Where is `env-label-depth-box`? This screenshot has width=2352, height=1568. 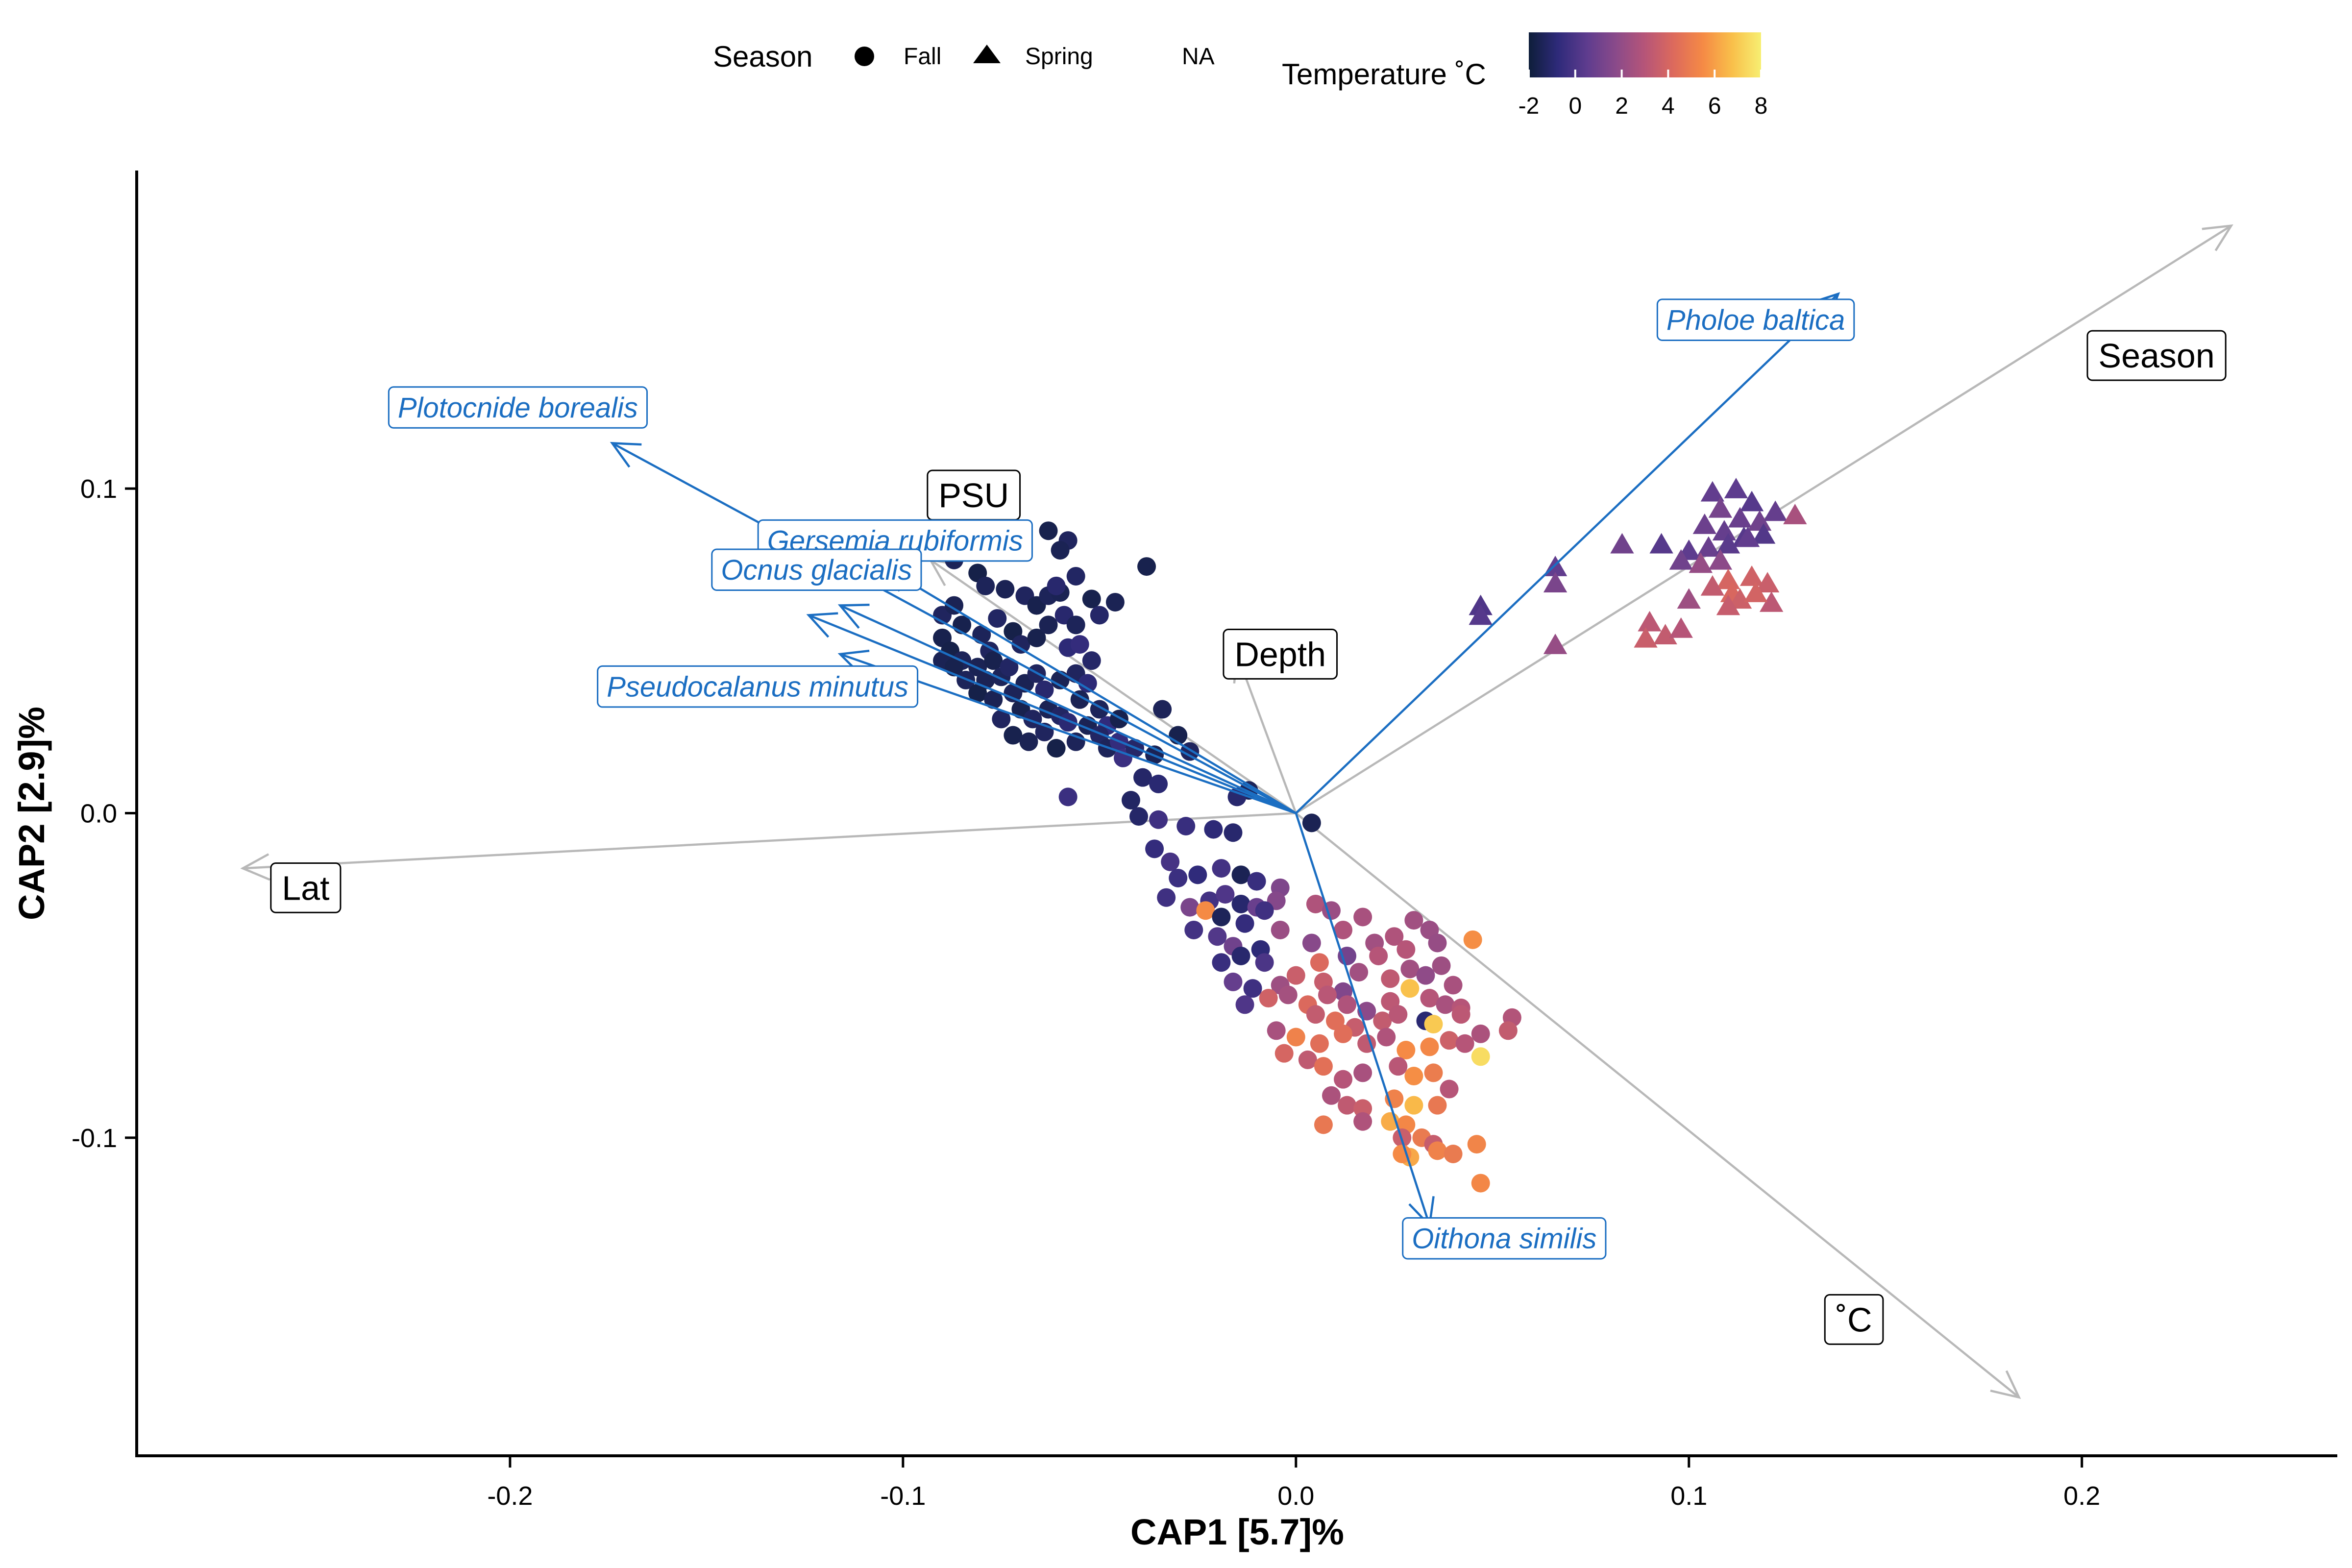 env-label-depth-box is located at coordinates (1280, 654).